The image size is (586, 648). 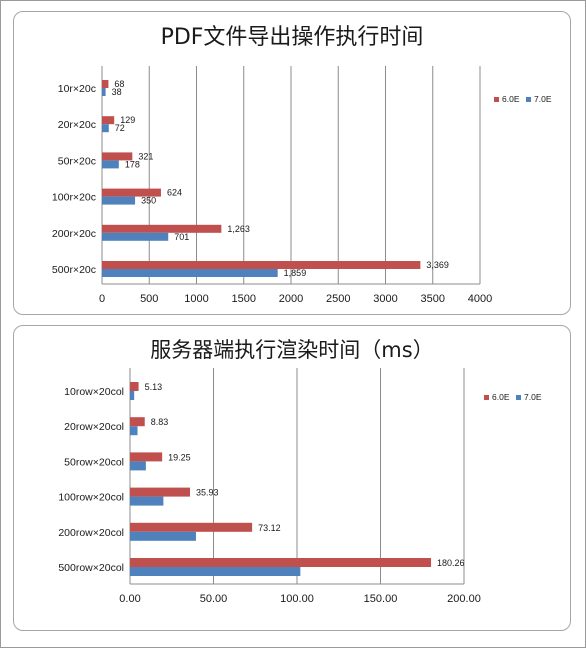 I want to click on category-label: 500row×20col, so click(x=91, y=568).